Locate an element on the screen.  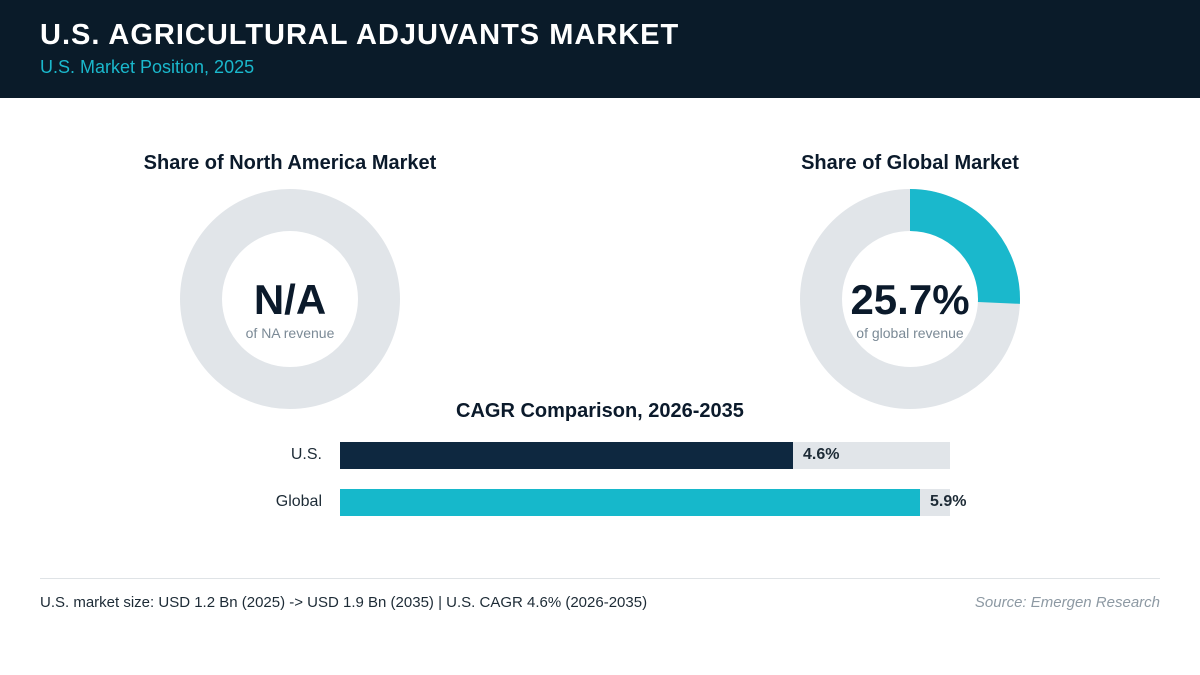
na-share-value: N/A is located at coordinates (290, 299).